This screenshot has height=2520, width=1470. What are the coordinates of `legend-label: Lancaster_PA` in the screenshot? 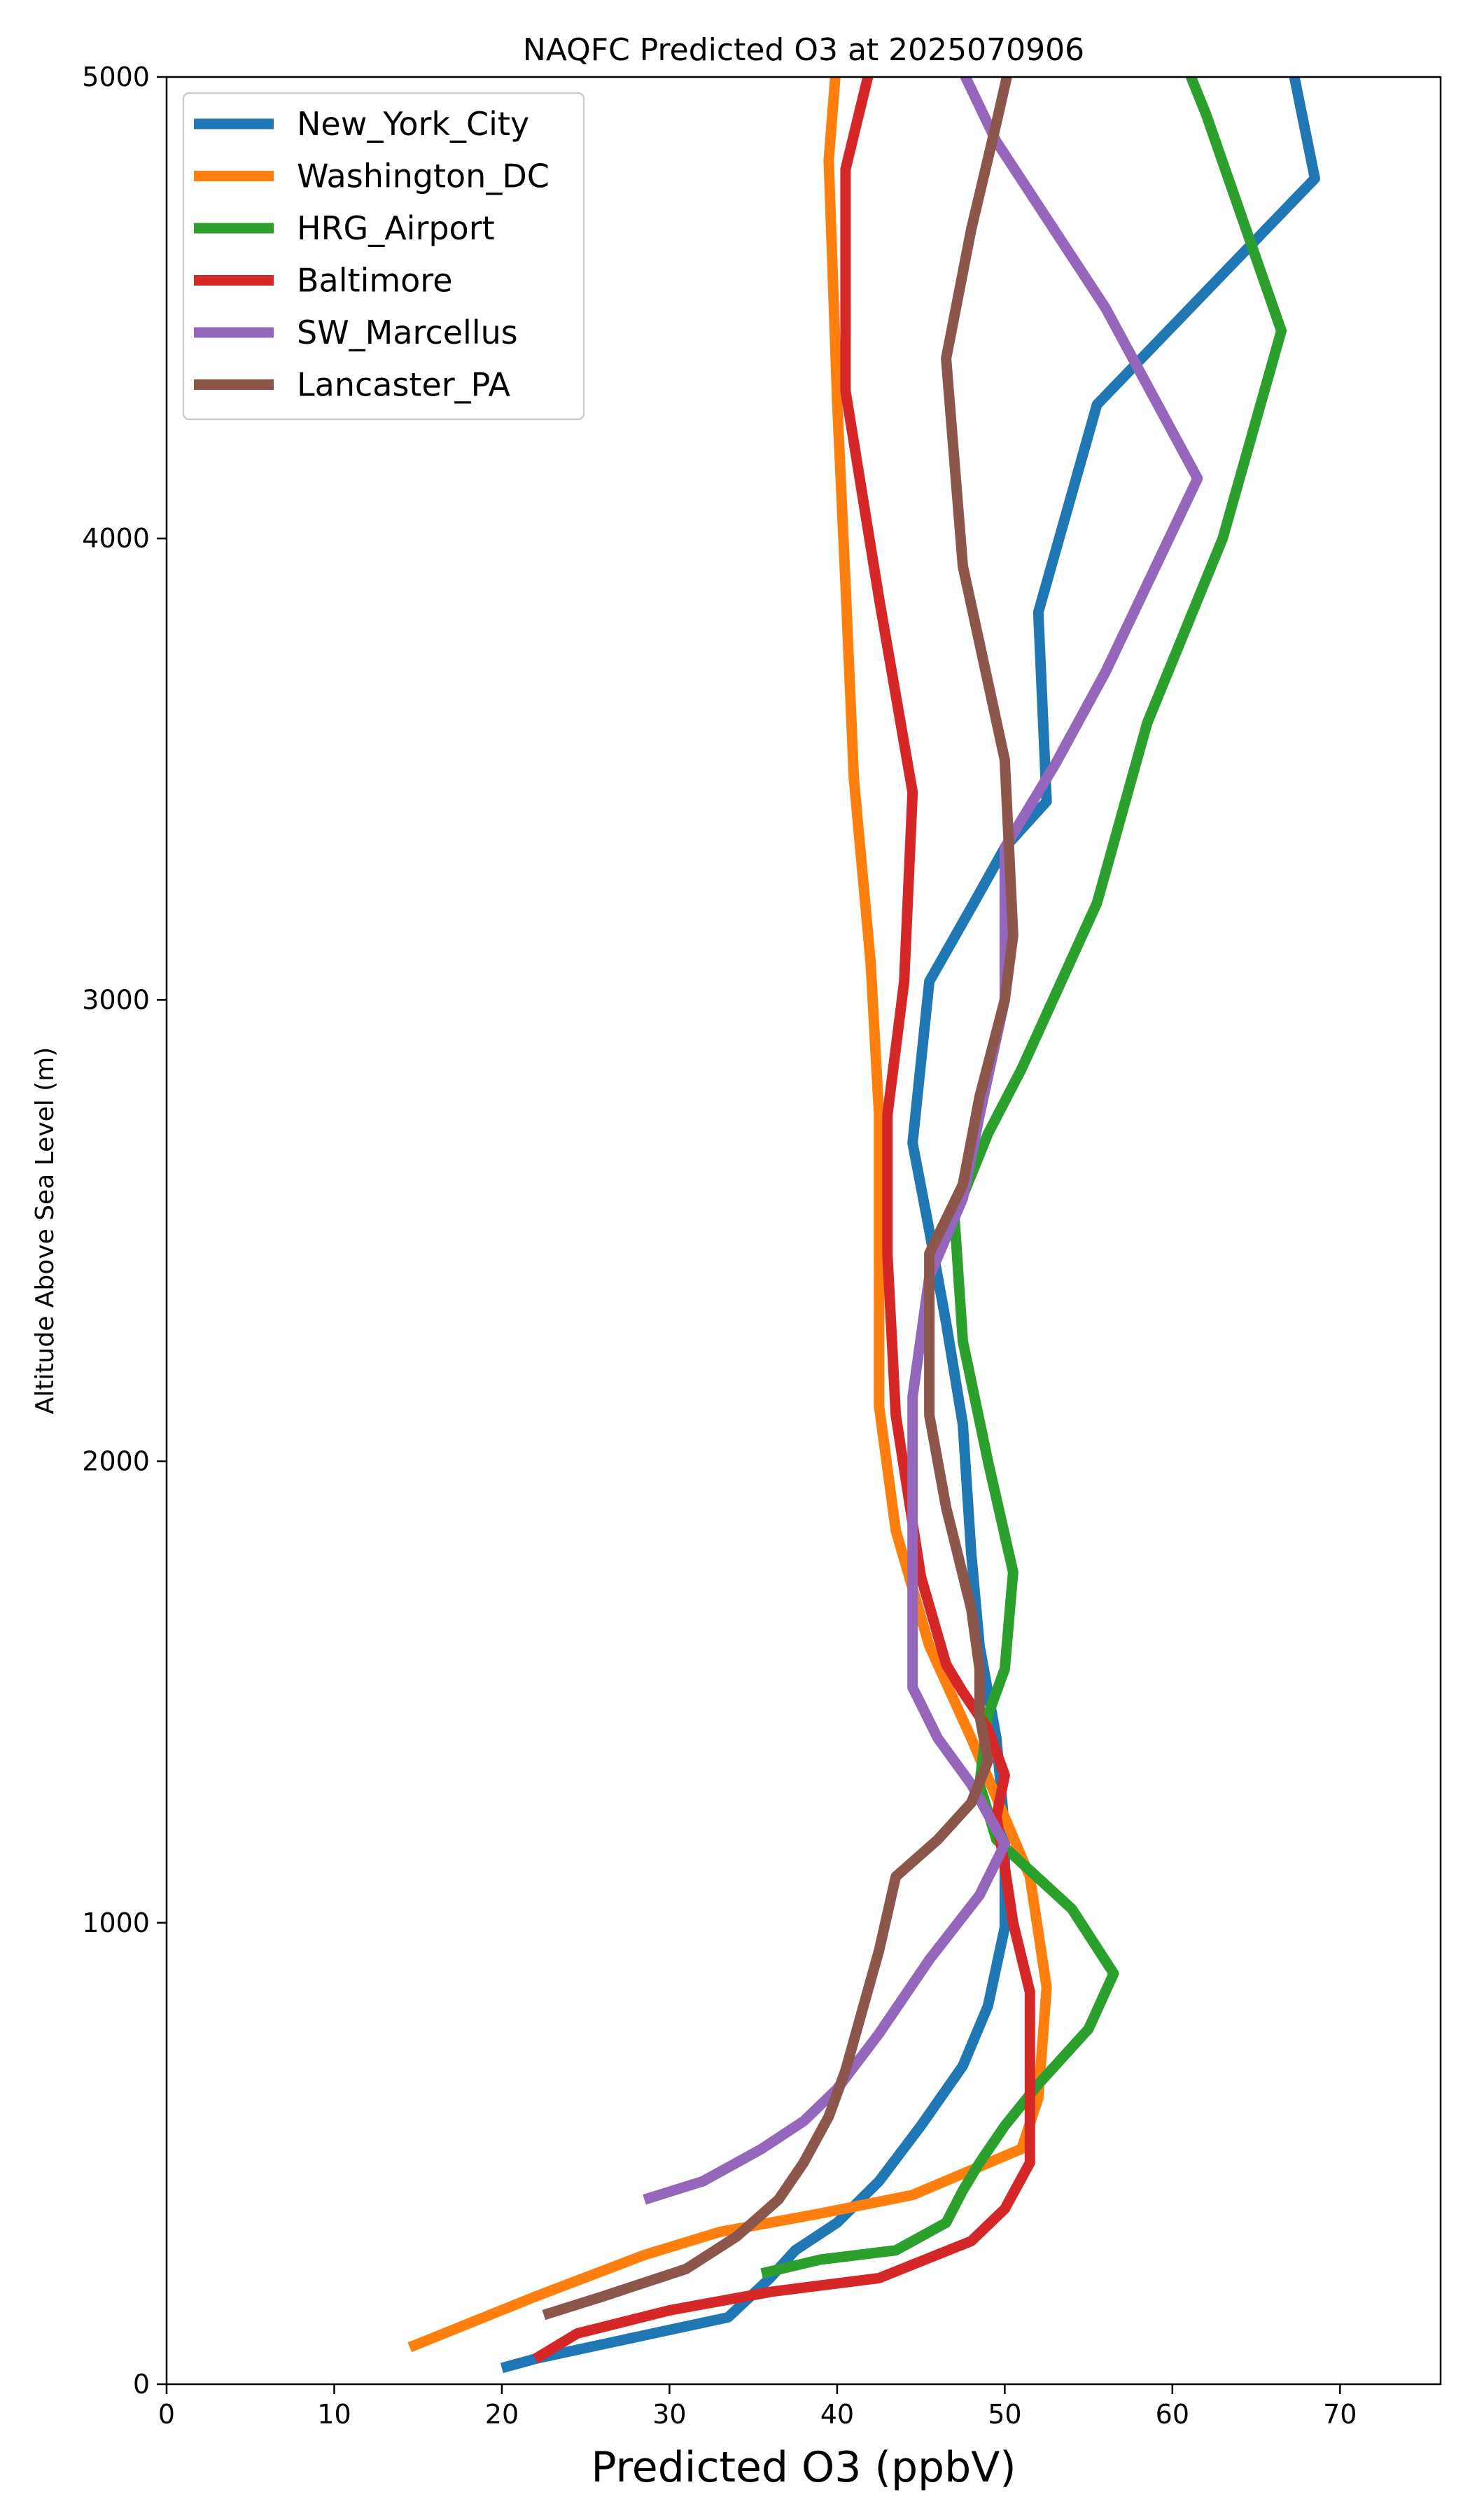 It's located at (403, 385).